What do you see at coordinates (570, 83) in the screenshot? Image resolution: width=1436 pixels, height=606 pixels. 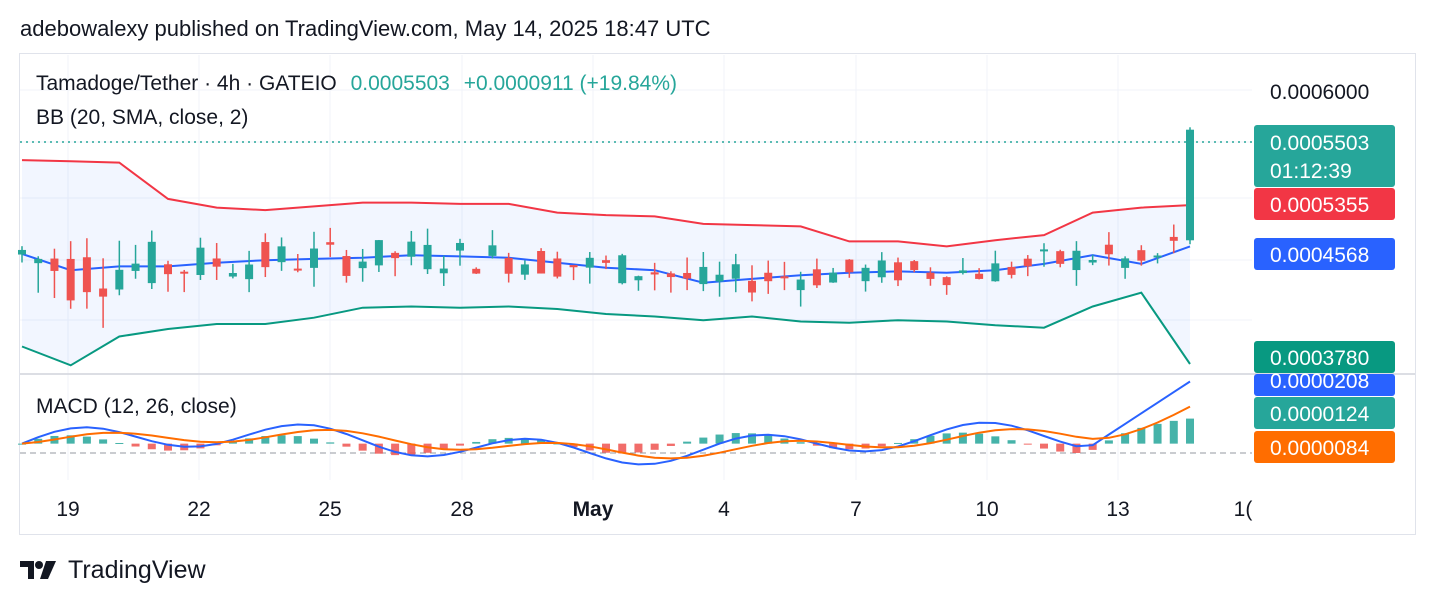 I see `legend-change: +0.0000911 (+19.84%)` at bounding box center [570, 83].